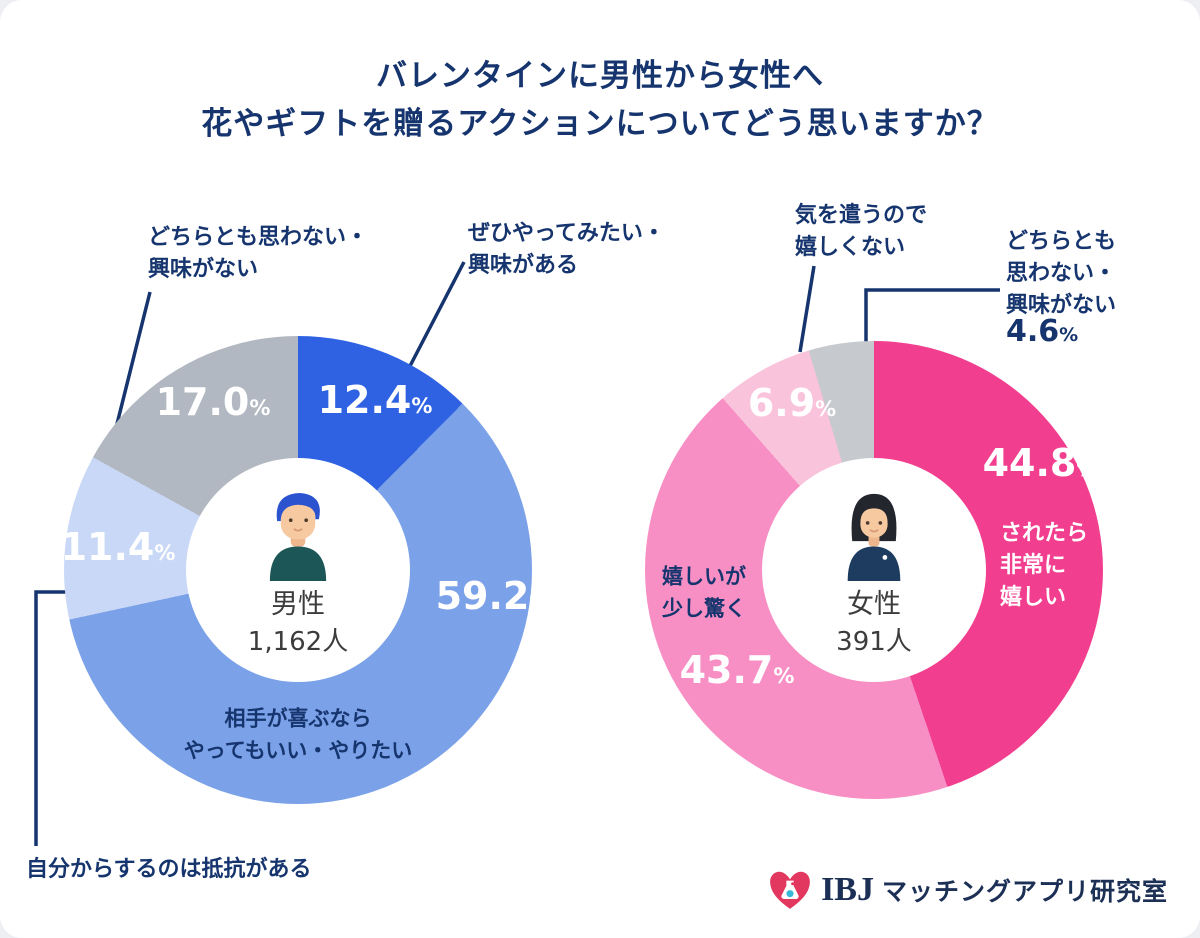 This screenshot has width=1200, height=938. What do you see at coordinates (847, 889) in the screenshot?
I see `brand-logotype: IBJ` at bounding box center [847, 889].